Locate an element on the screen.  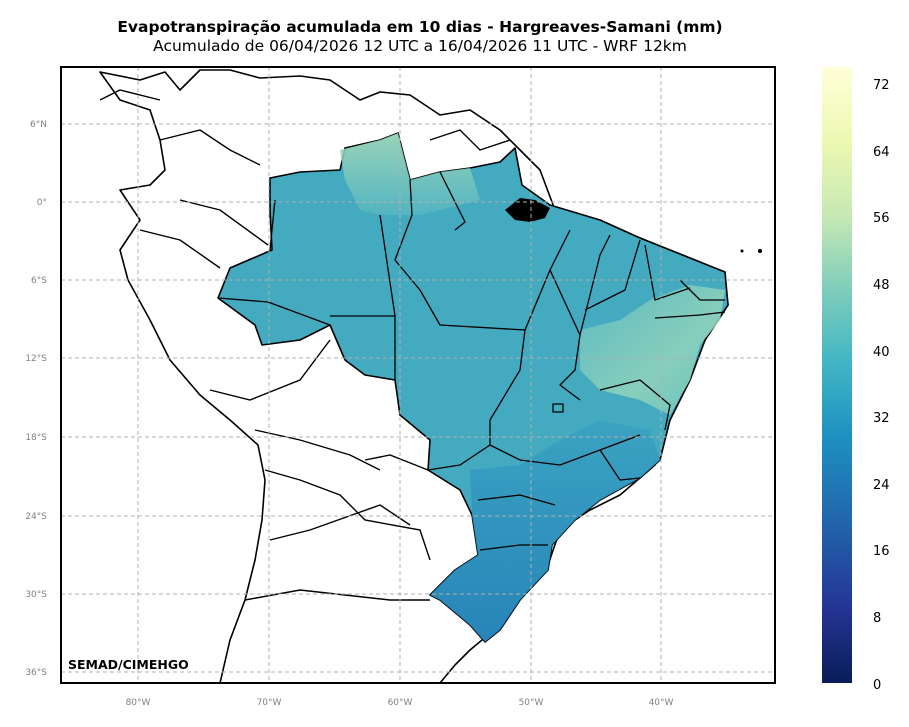
colorbar-label: 72 is located at coordinates (881, 85).